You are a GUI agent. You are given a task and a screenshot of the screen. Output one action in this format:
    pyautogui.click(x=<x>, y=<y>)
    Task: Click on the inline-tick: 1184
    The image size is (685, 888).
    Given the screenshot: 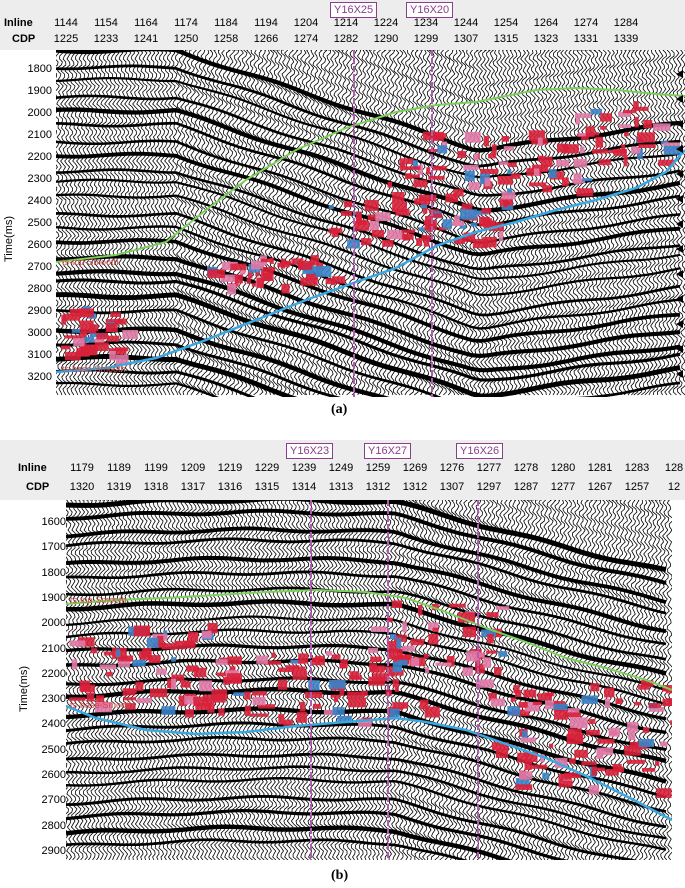 What is the action you would take?
    pyautogui.click(x=226, y=23)
    